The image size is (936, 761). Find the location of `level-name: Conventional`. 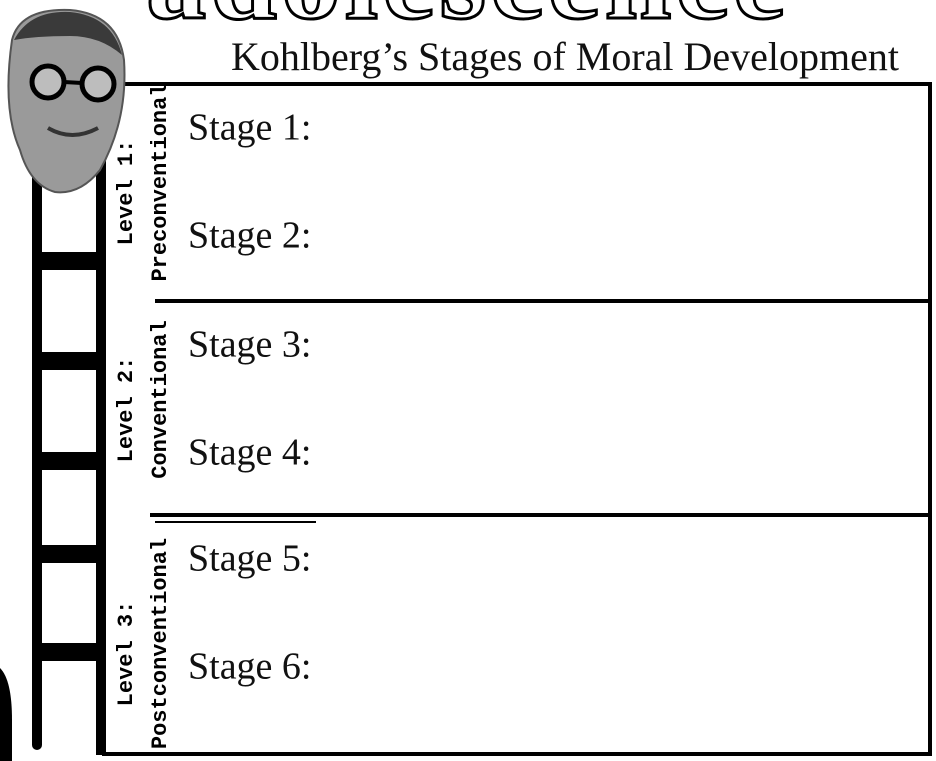

level-name: Conventional is located at coordinates (160, 399).